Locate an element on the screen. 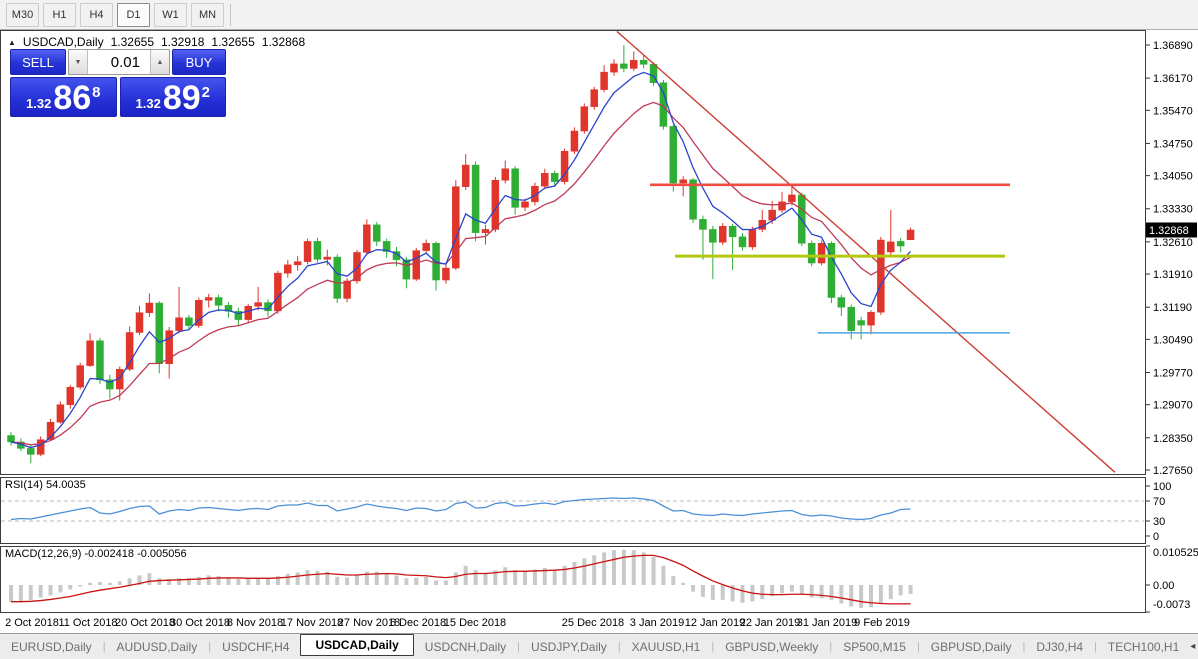 The image size is (1198, 659). rsi-indicator-label: RSI(14) 54.0035 is located at coordinates (45, 485).